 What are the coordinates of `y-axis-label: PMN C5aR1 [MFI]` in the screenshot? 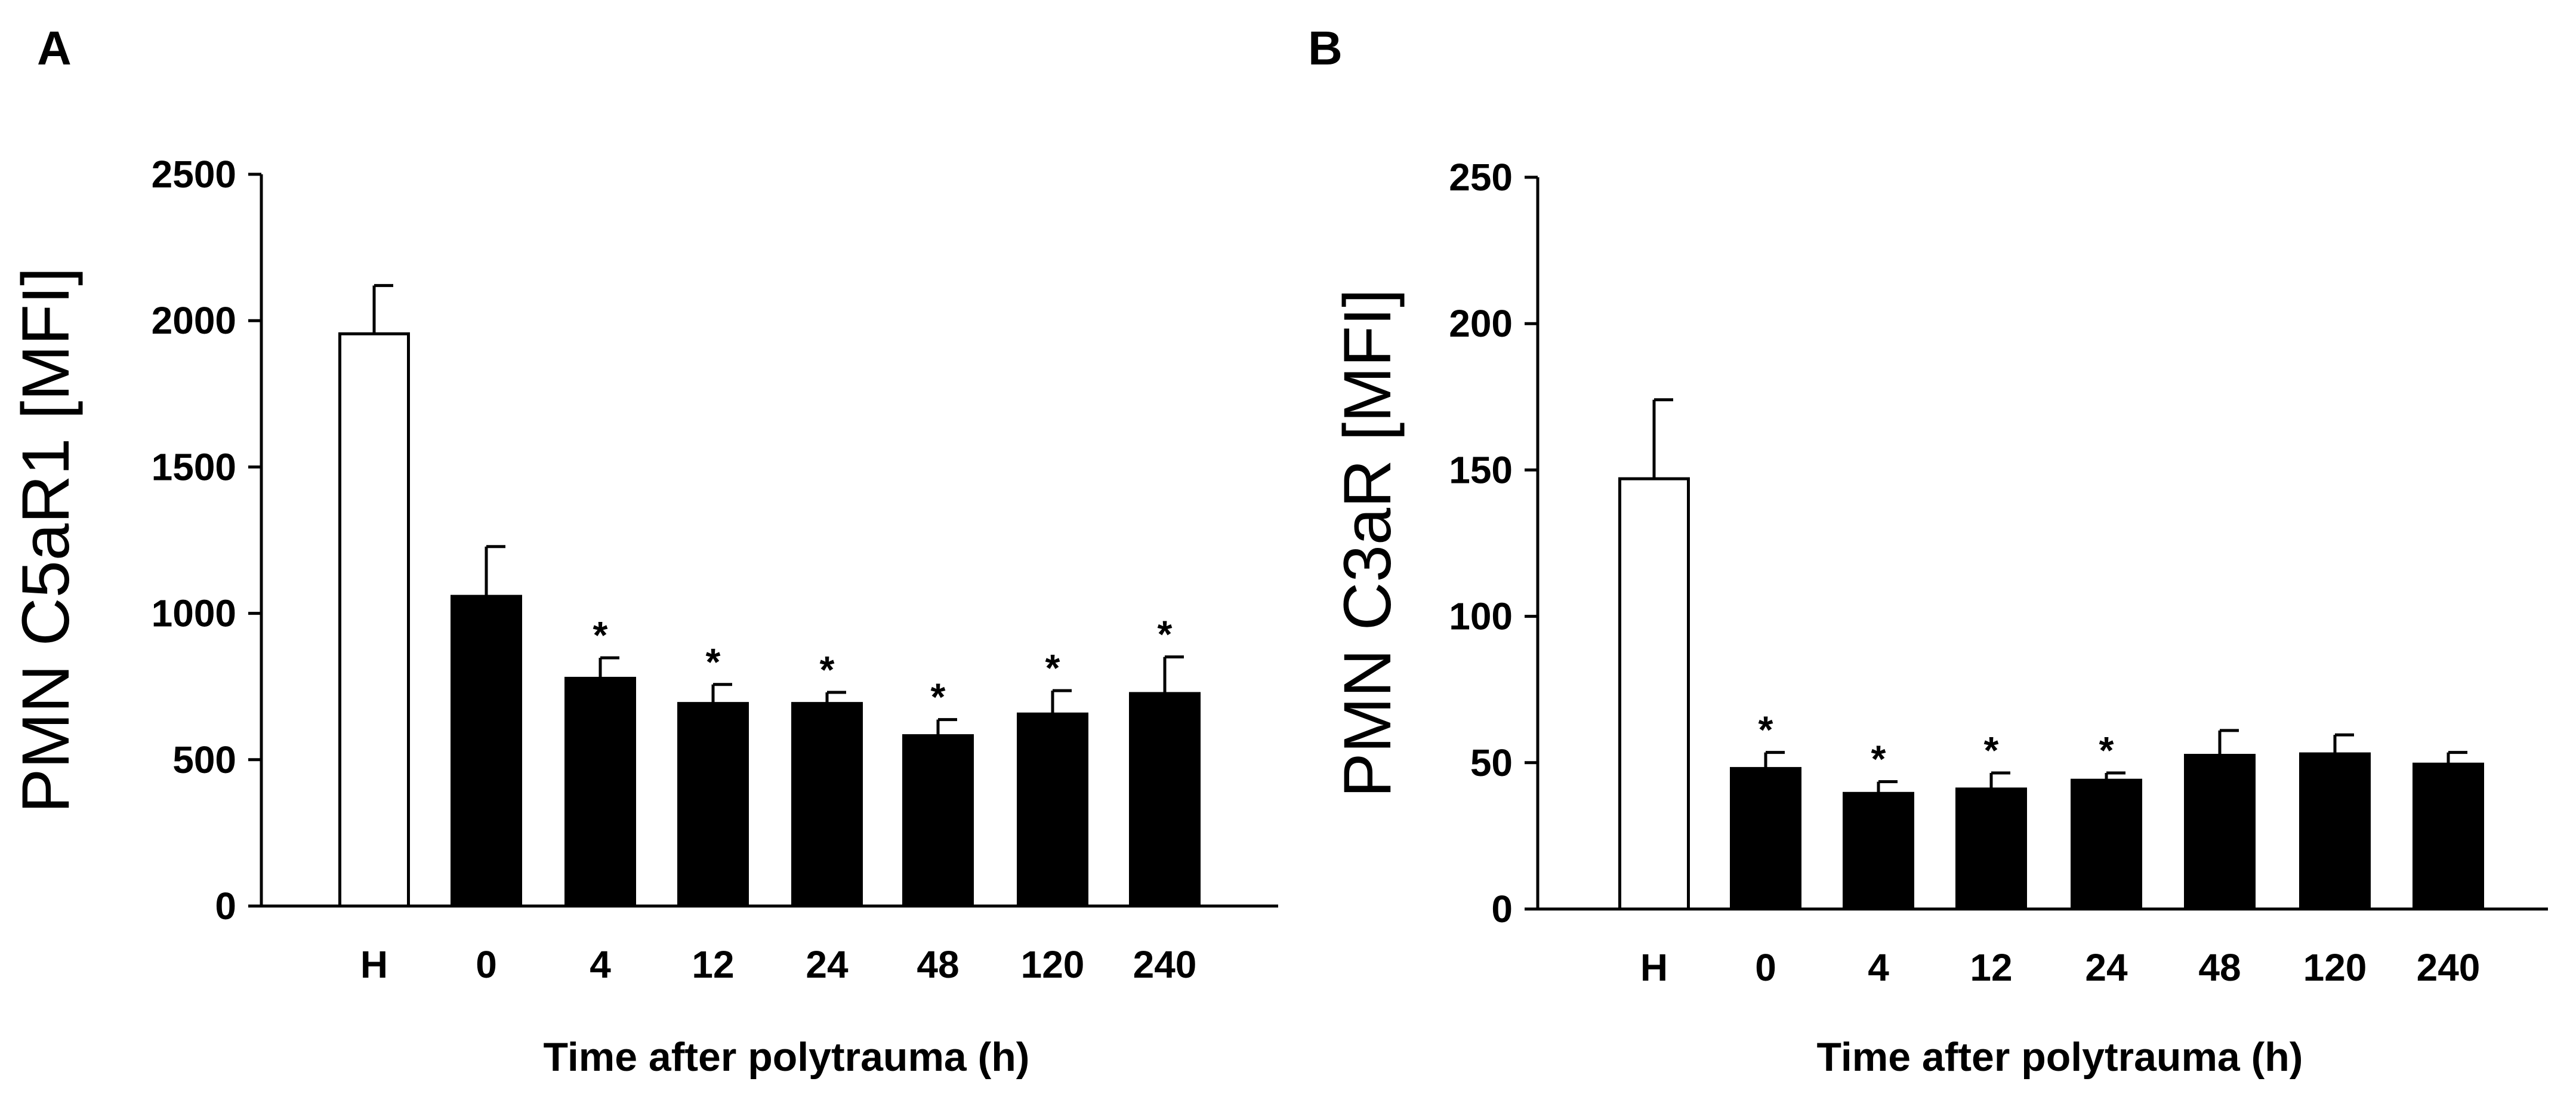 It's located at (45, 540).